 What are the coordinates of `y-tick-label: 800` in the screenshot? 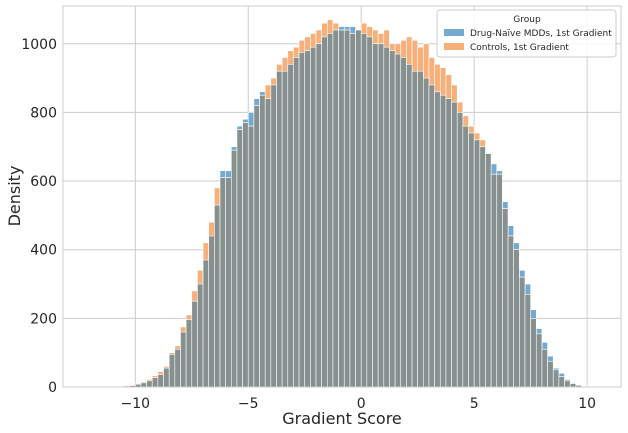 It's located at (43, 113).